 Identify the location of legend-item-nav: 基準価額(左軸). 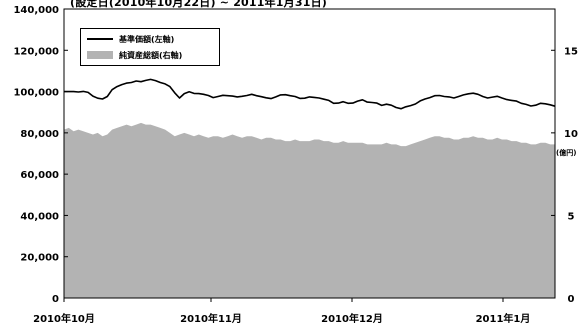
(130, 39).